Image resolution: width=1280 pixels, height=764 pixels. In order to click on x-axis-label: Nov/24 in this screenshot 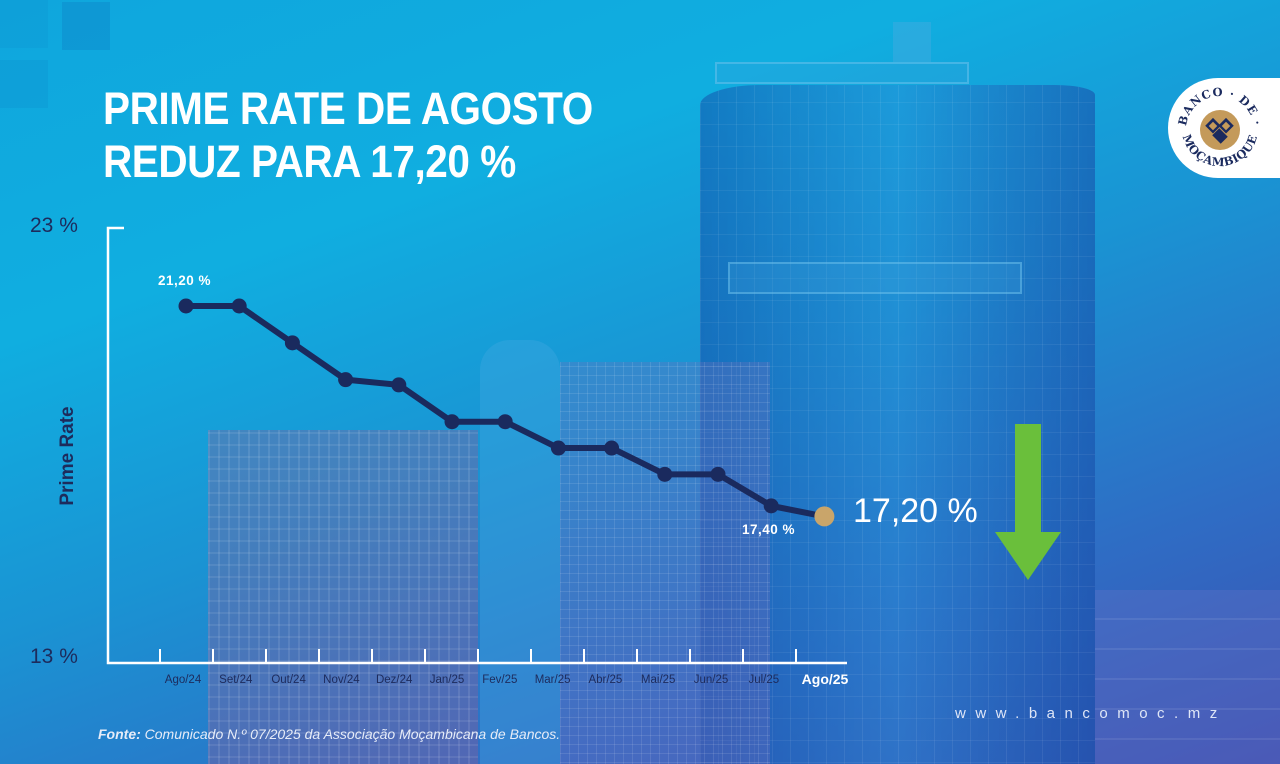, I will do `click(341, 680)`.